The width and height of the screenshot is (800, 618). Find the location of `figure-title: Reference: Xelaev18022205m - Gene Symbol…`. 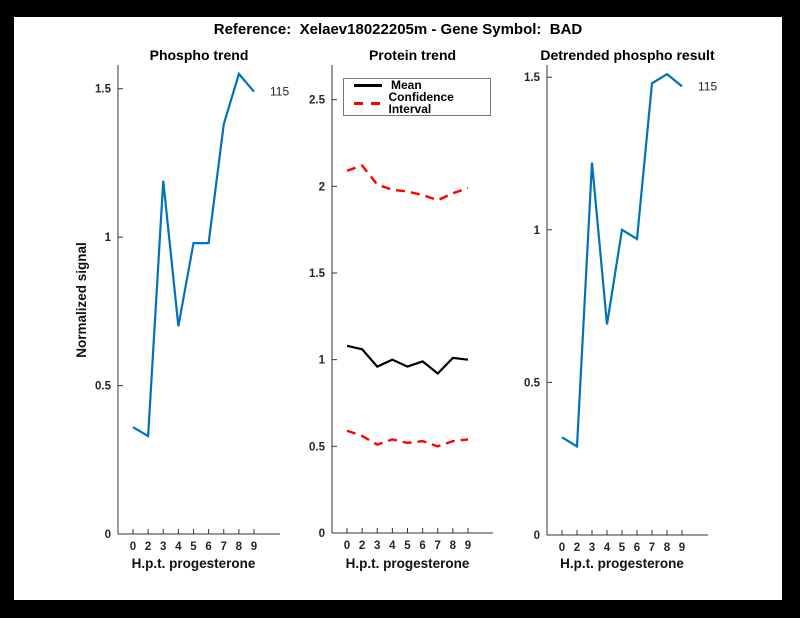

figure-title: Reference: Xelaev18022205m - Gene Symbol… is located at coordinates (398, 29).